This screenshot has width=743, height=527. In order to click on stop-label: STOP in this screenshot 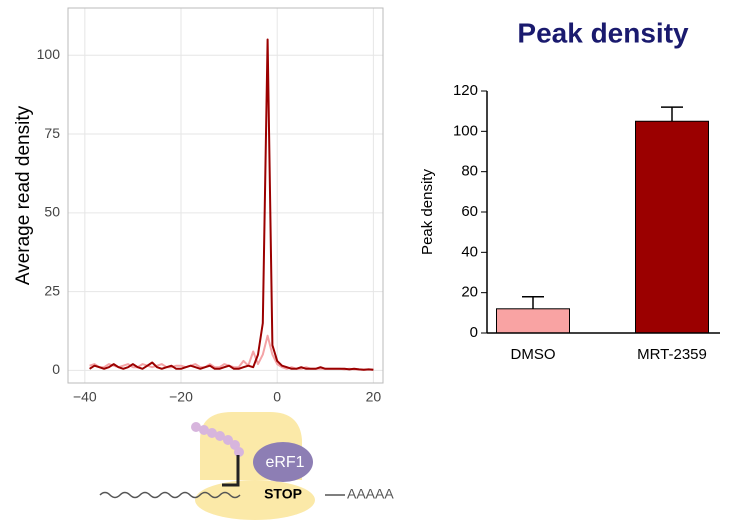, I will do `click(283, 494)`.